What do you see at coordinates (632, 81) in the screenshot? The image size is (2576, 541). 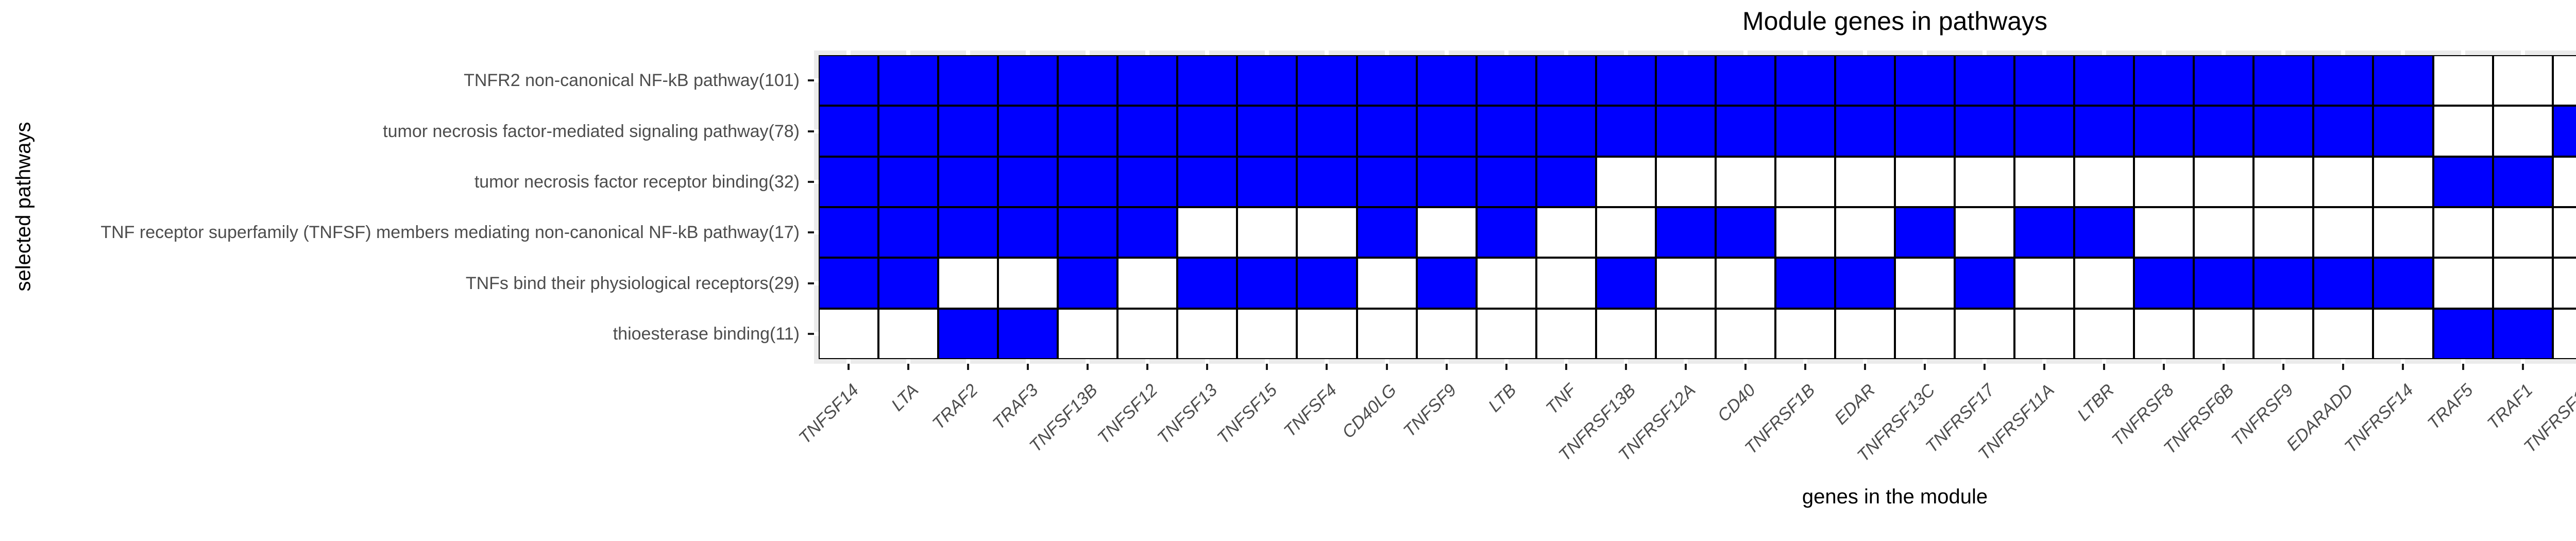 I see `pathway-label: TNFR2 non-canonical NF-kB pathway(101)` at bounding box center [632, 81].